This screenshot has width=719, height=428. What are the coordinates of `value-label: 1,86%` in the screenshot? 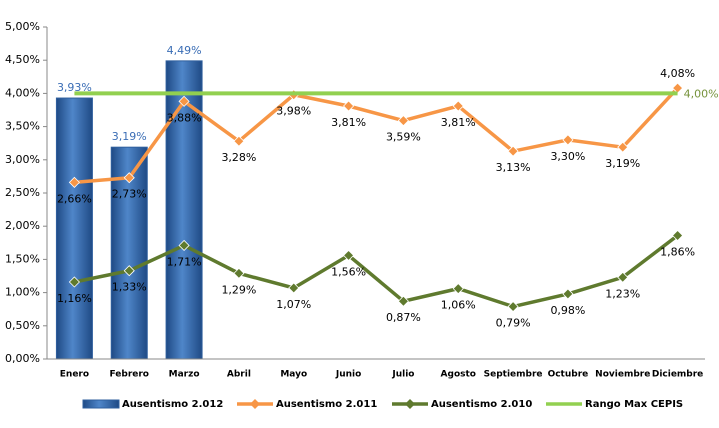 It's located at (677, 251).